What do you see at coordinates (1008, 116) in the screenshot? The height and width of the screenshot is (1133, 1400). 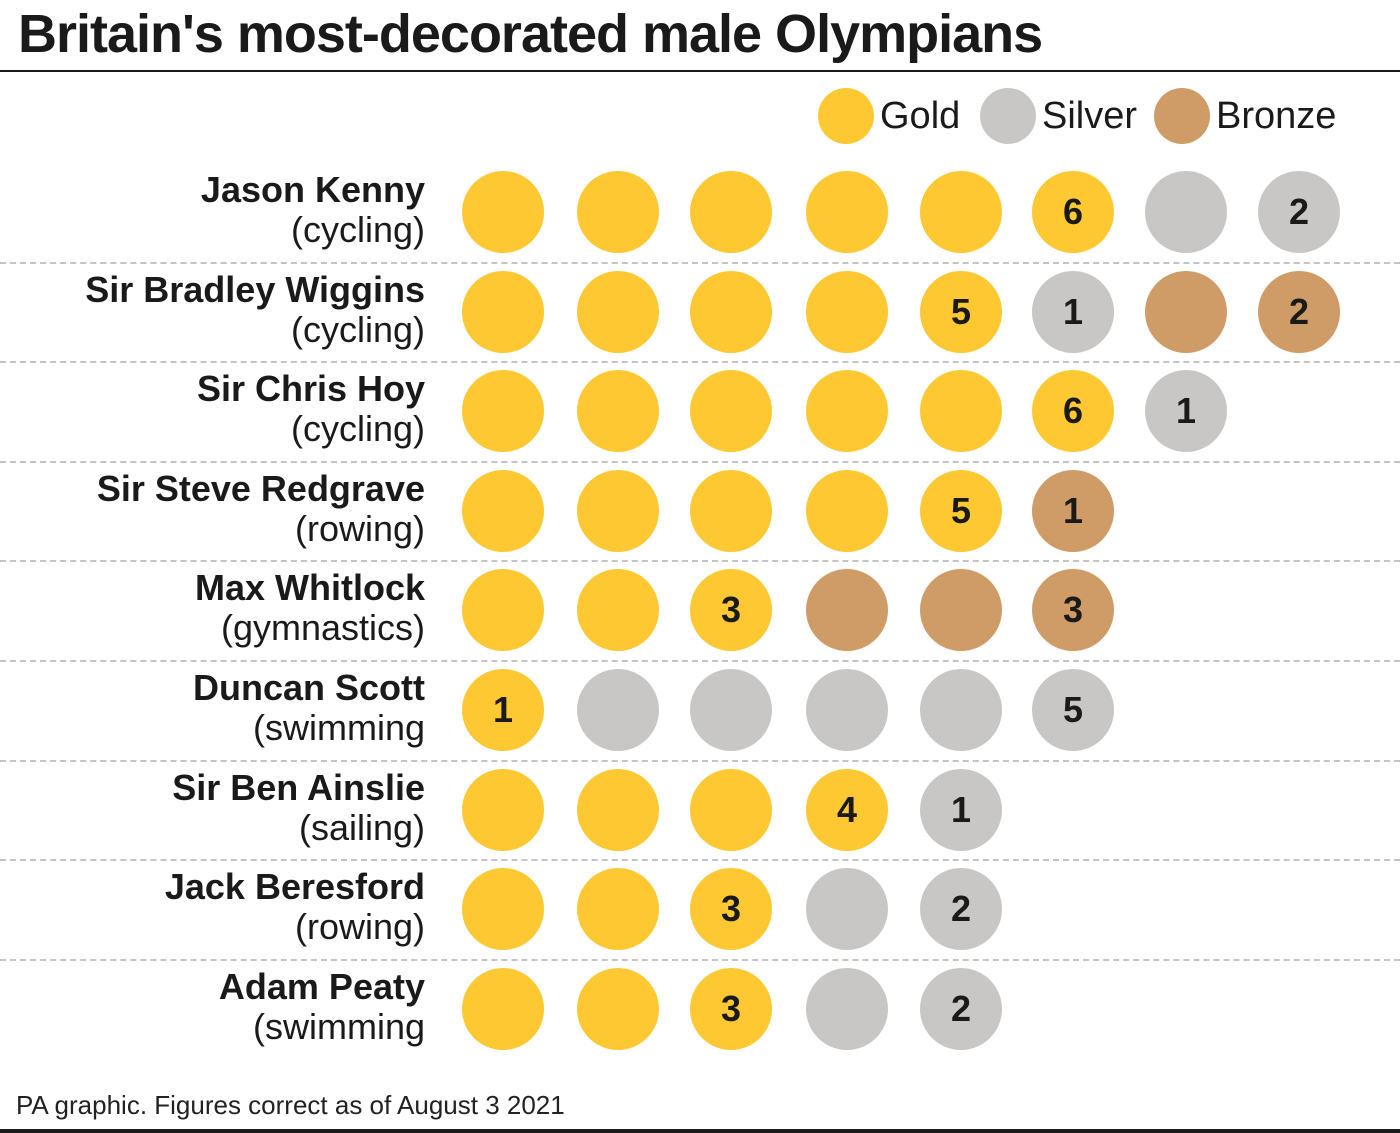 I see `legend-swatch-silver` at bounding box center [1008, 116].